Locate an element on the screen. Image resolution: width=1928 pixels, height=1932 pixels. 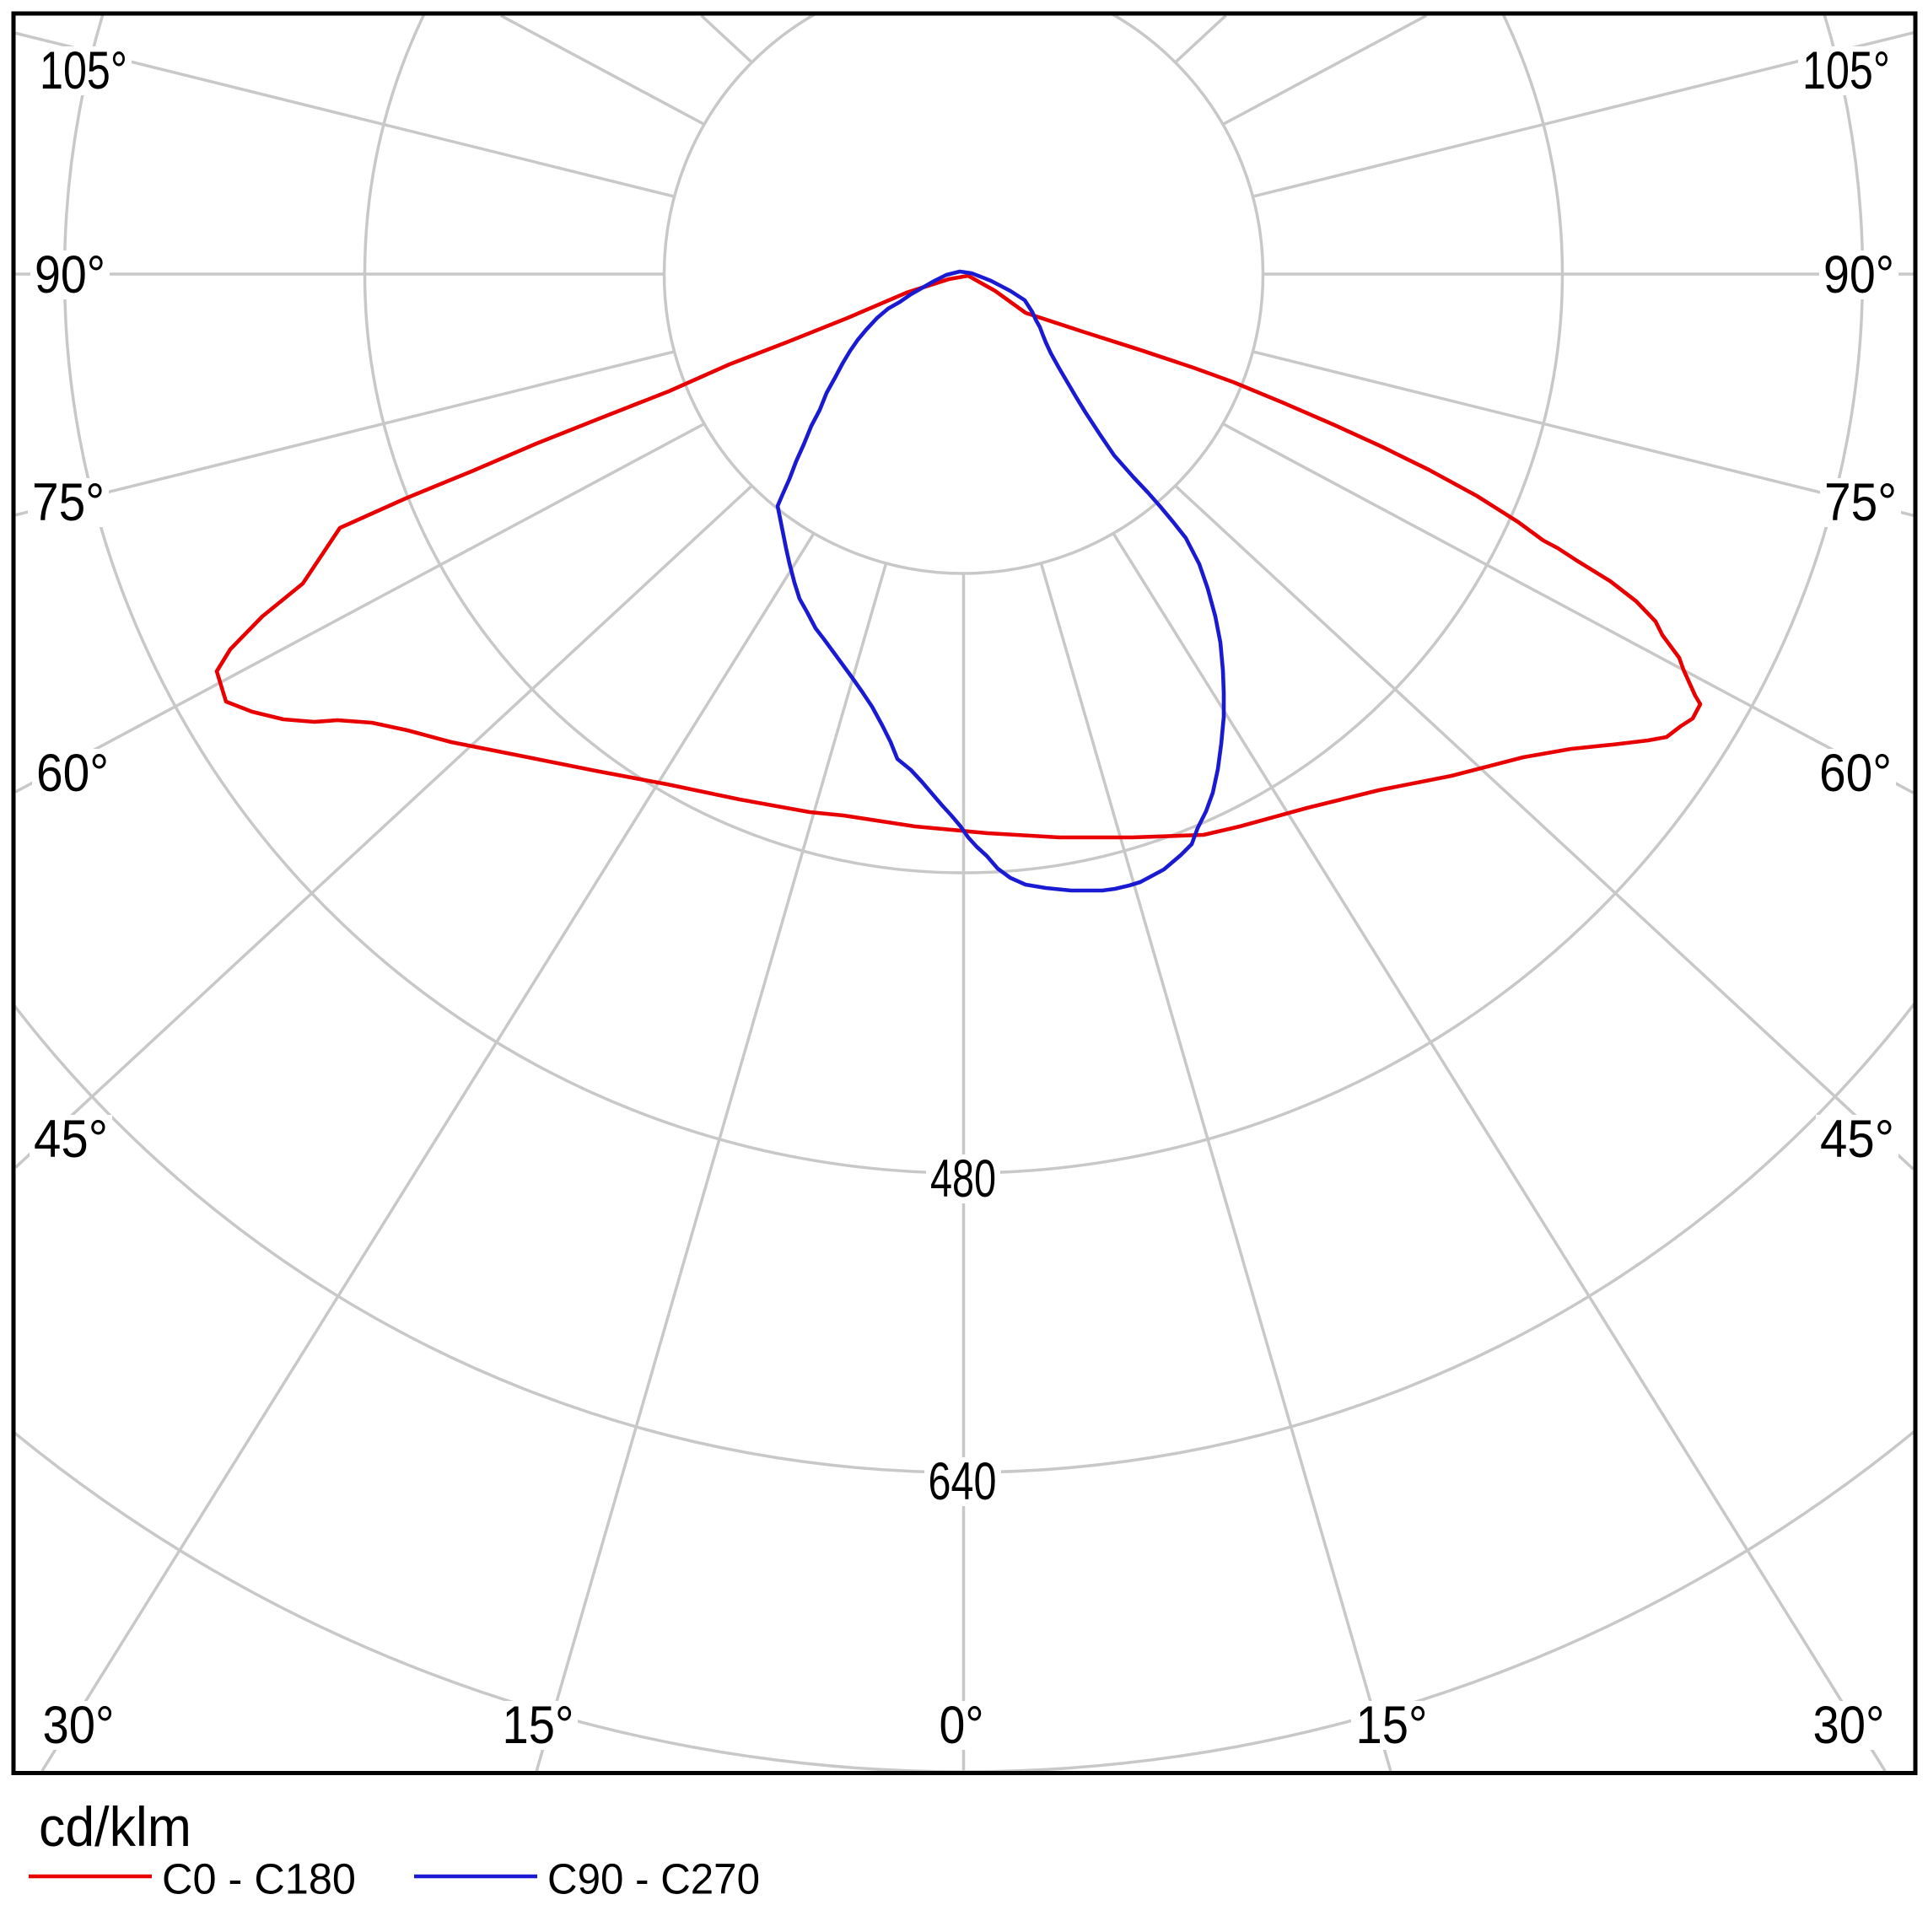
svg-text: 480 is located at coordinates (963, 1179).